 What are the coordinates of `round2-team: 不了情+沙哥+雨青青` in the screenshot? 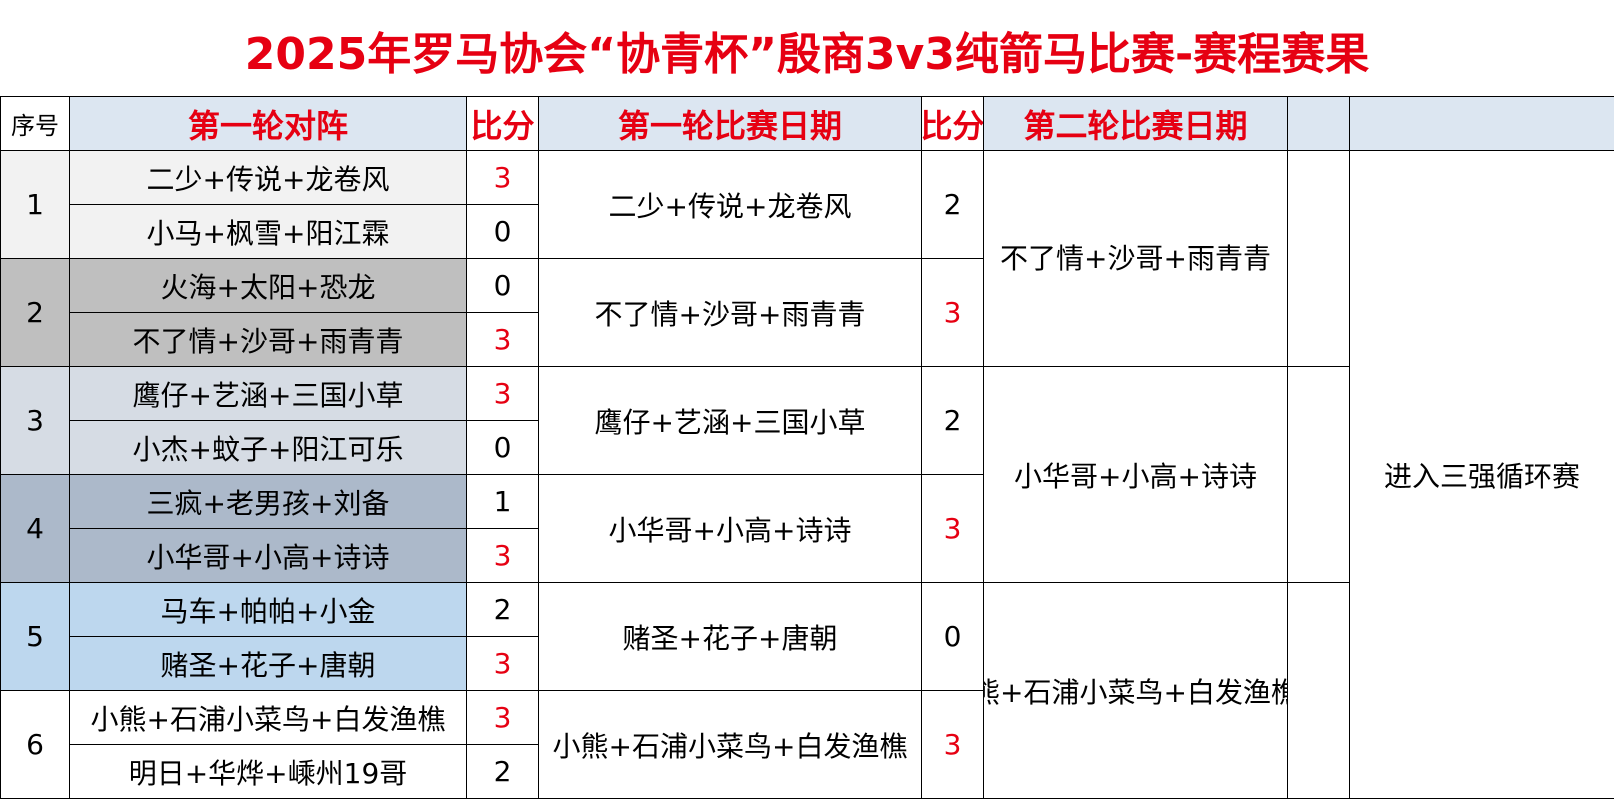 It's located at (1135, 258).